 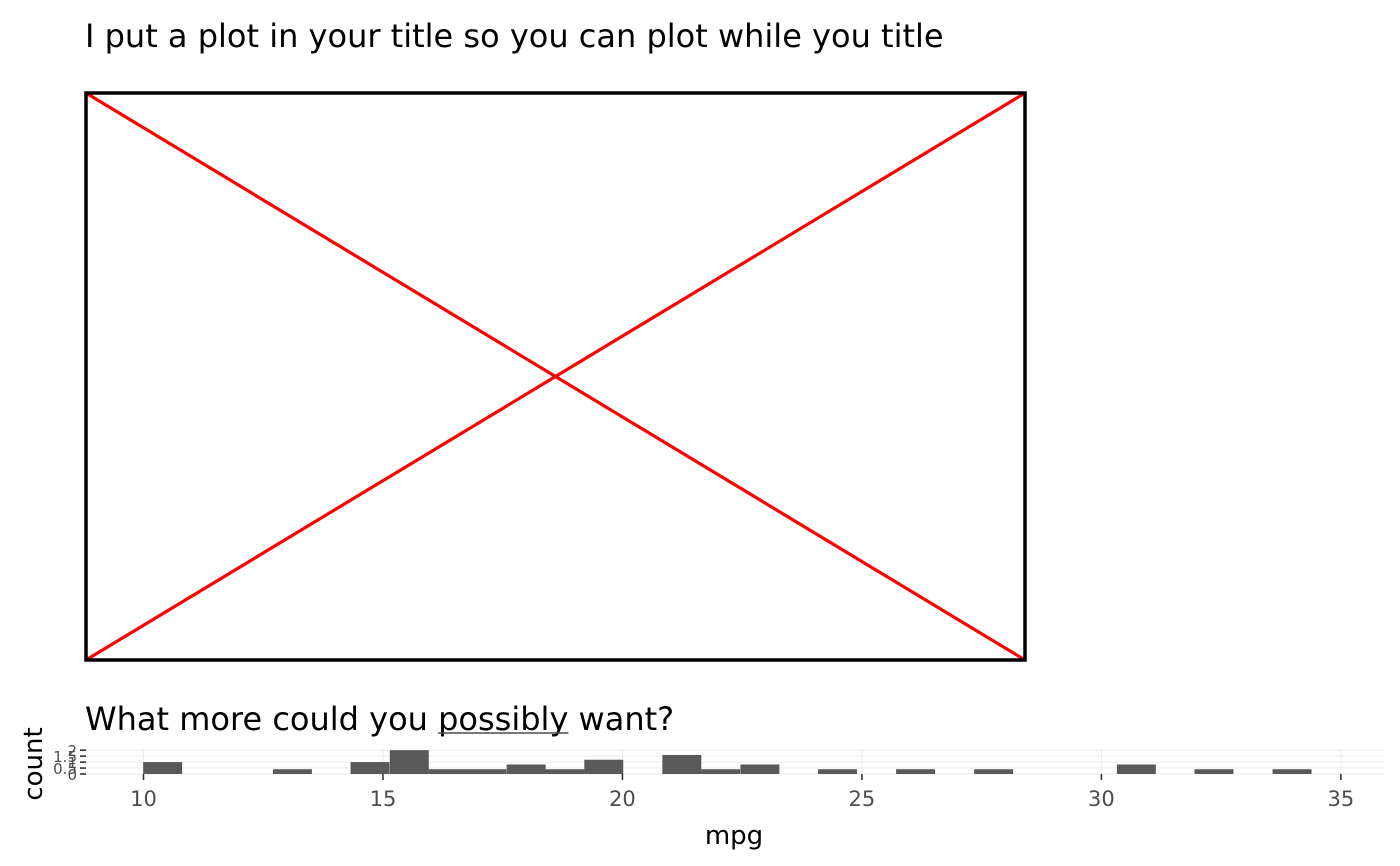 What do you see at coordinates (72, 775) in the screenshot?
I see `y-tick-label: 0` at bounding box center [72, 775].